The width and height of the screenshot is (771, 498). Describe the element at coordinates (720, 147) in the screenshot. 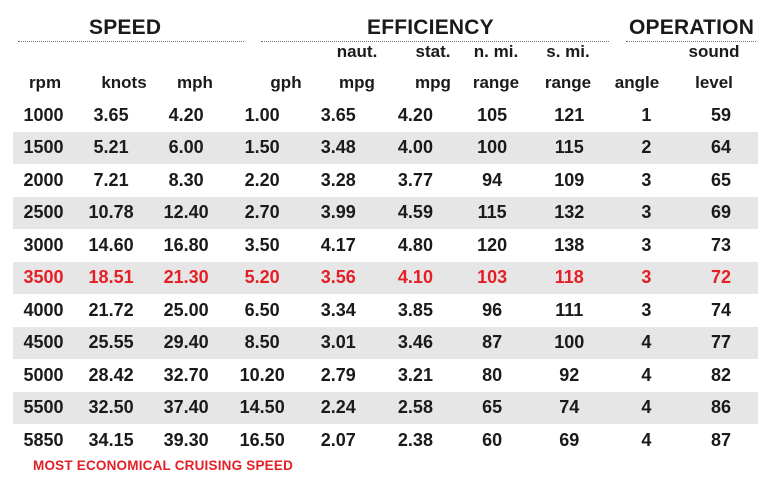

I see `table-cell: 64` at that location.